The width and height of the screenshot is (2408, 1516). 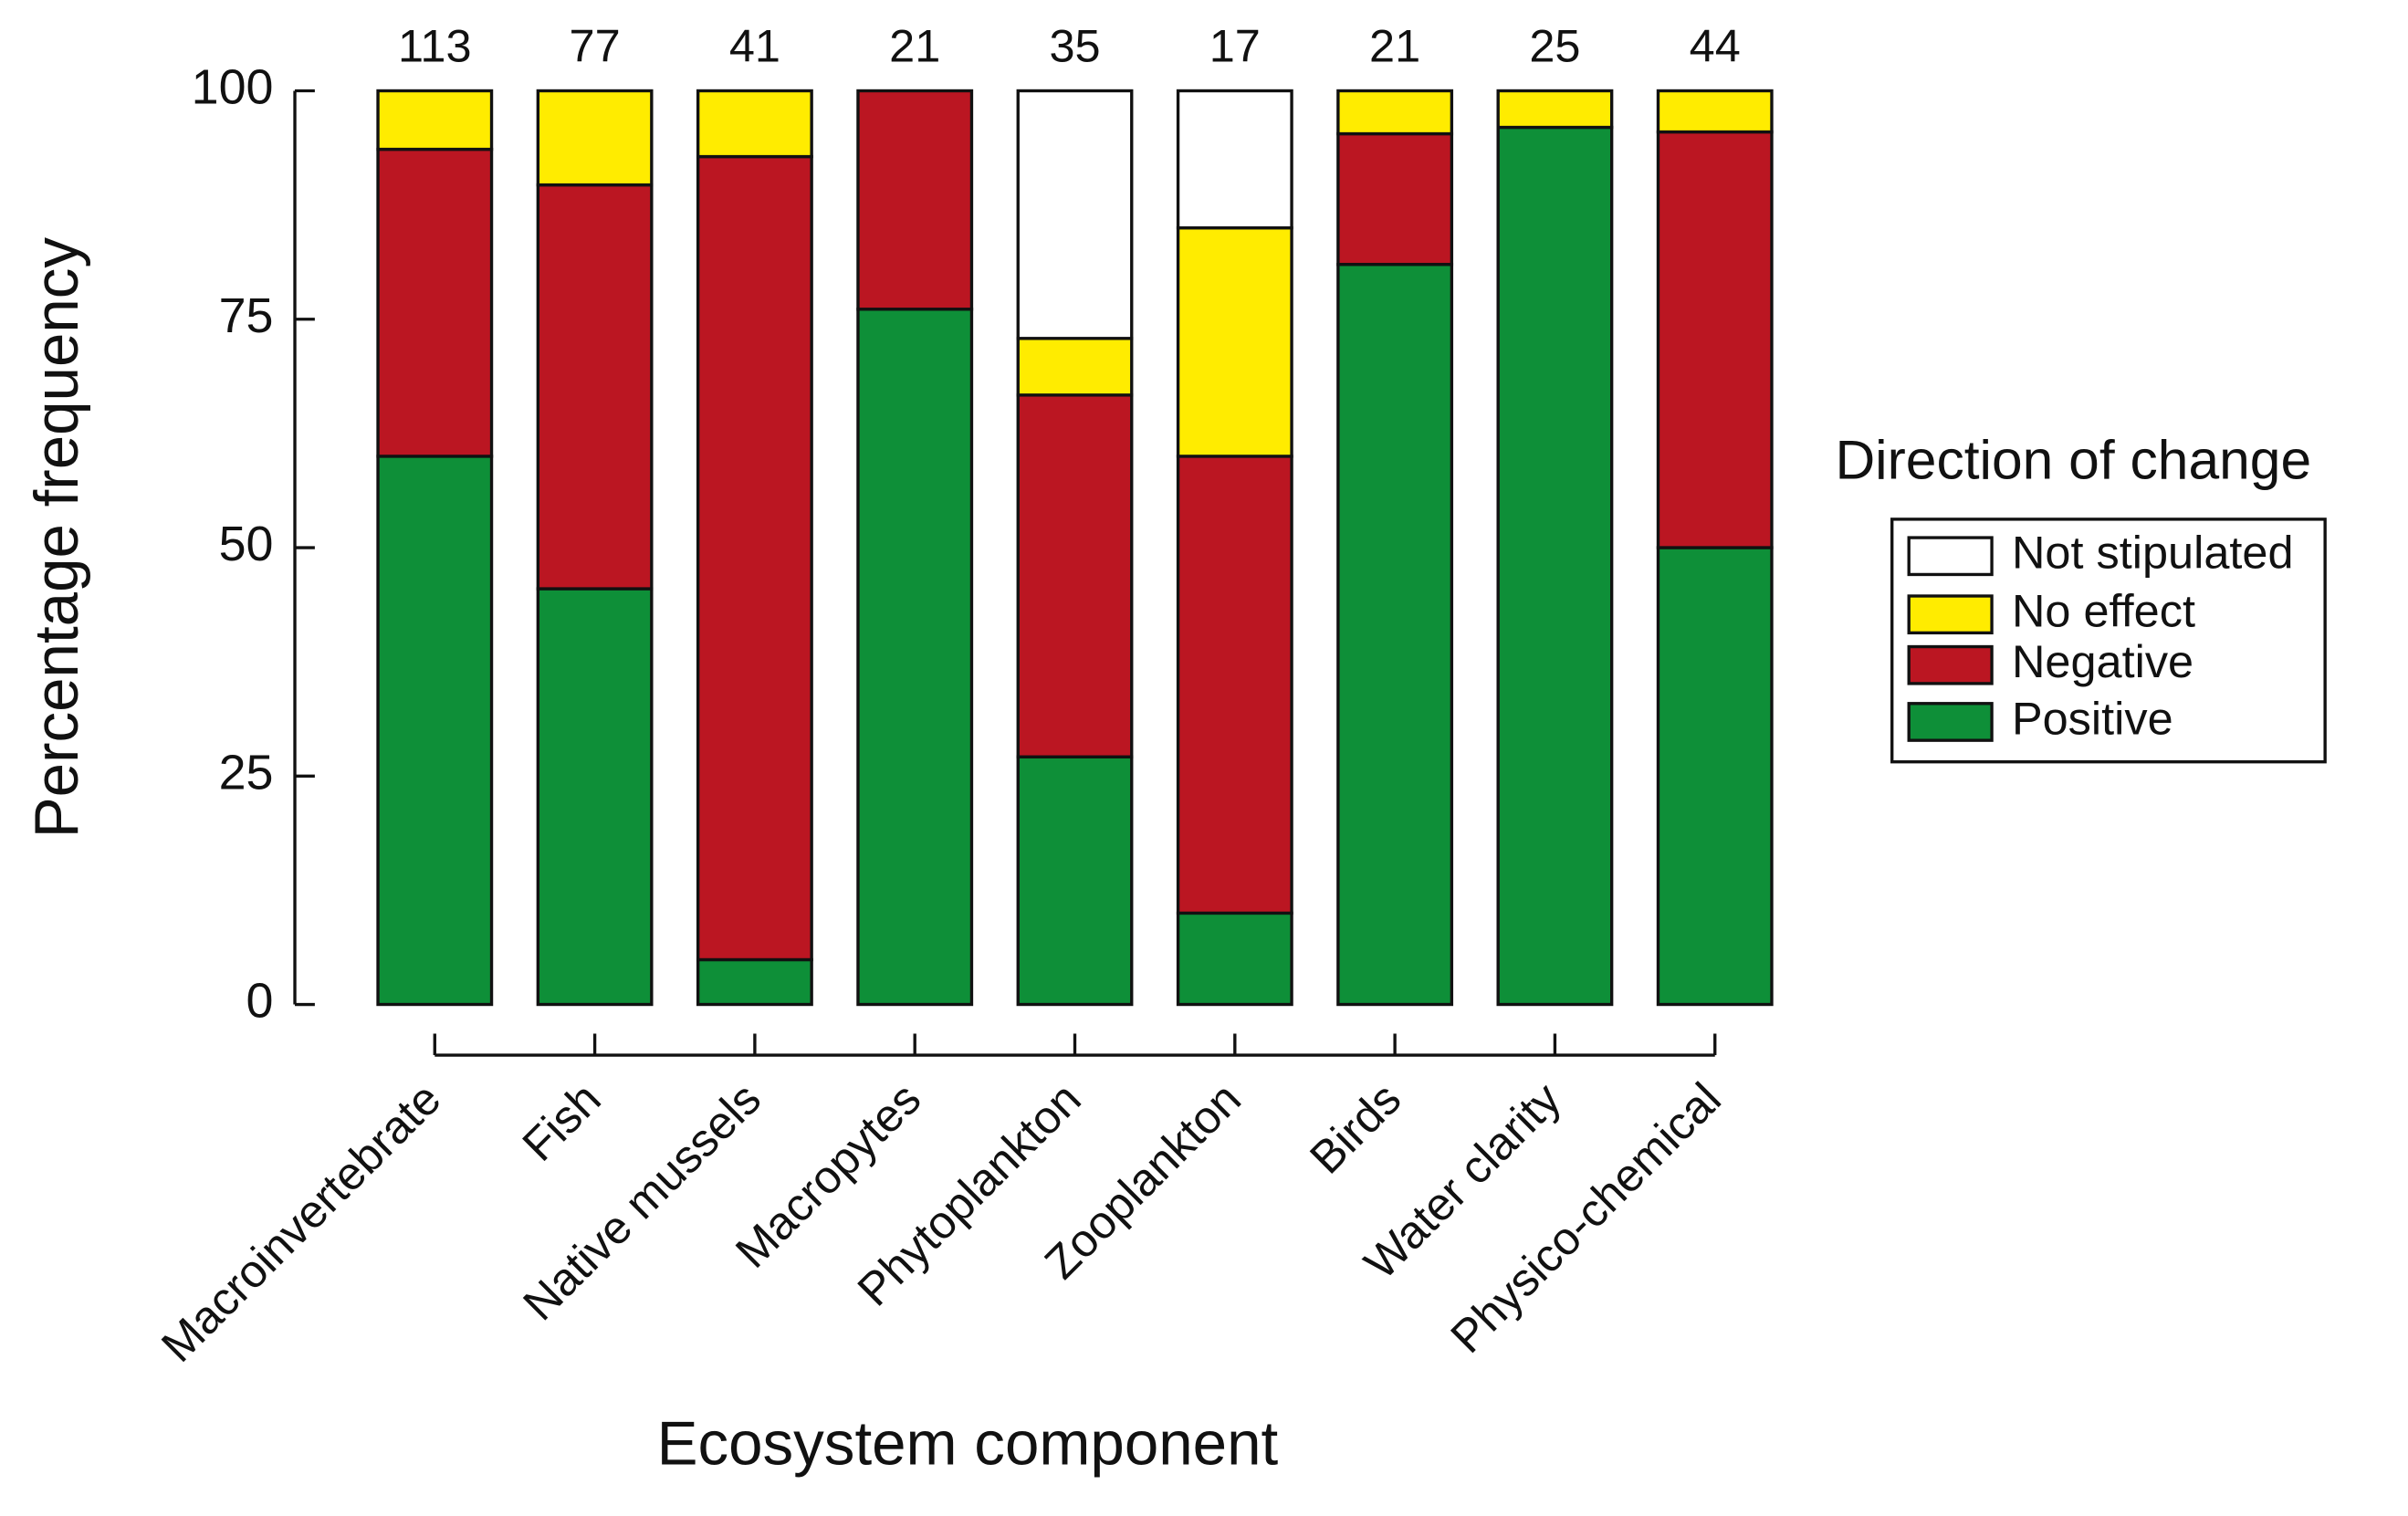 I want to click on count-label: 44, so click(x=1715, y=45).